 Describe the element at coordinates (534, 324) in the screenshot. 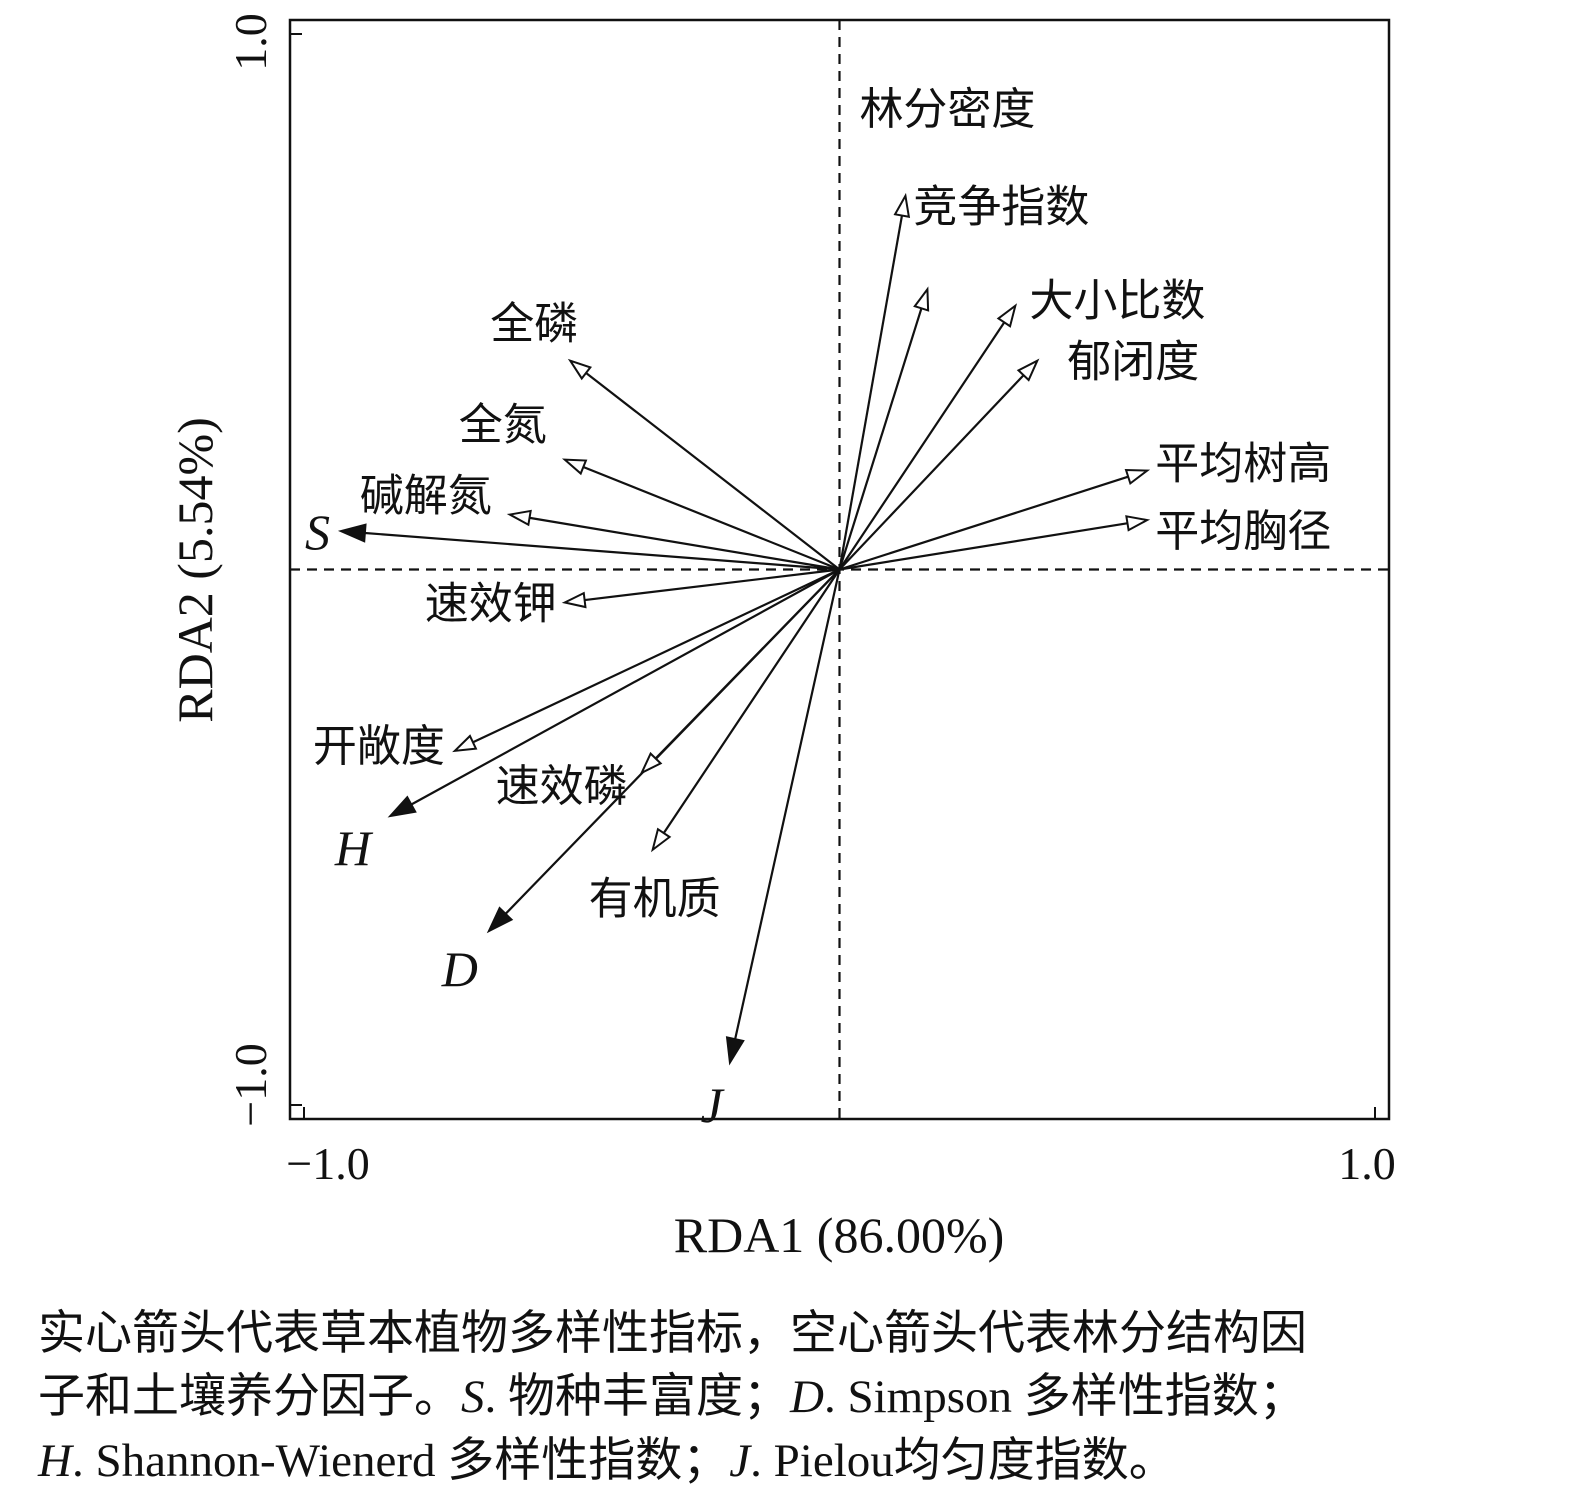

I see `vector-label: 全磷` at that location.